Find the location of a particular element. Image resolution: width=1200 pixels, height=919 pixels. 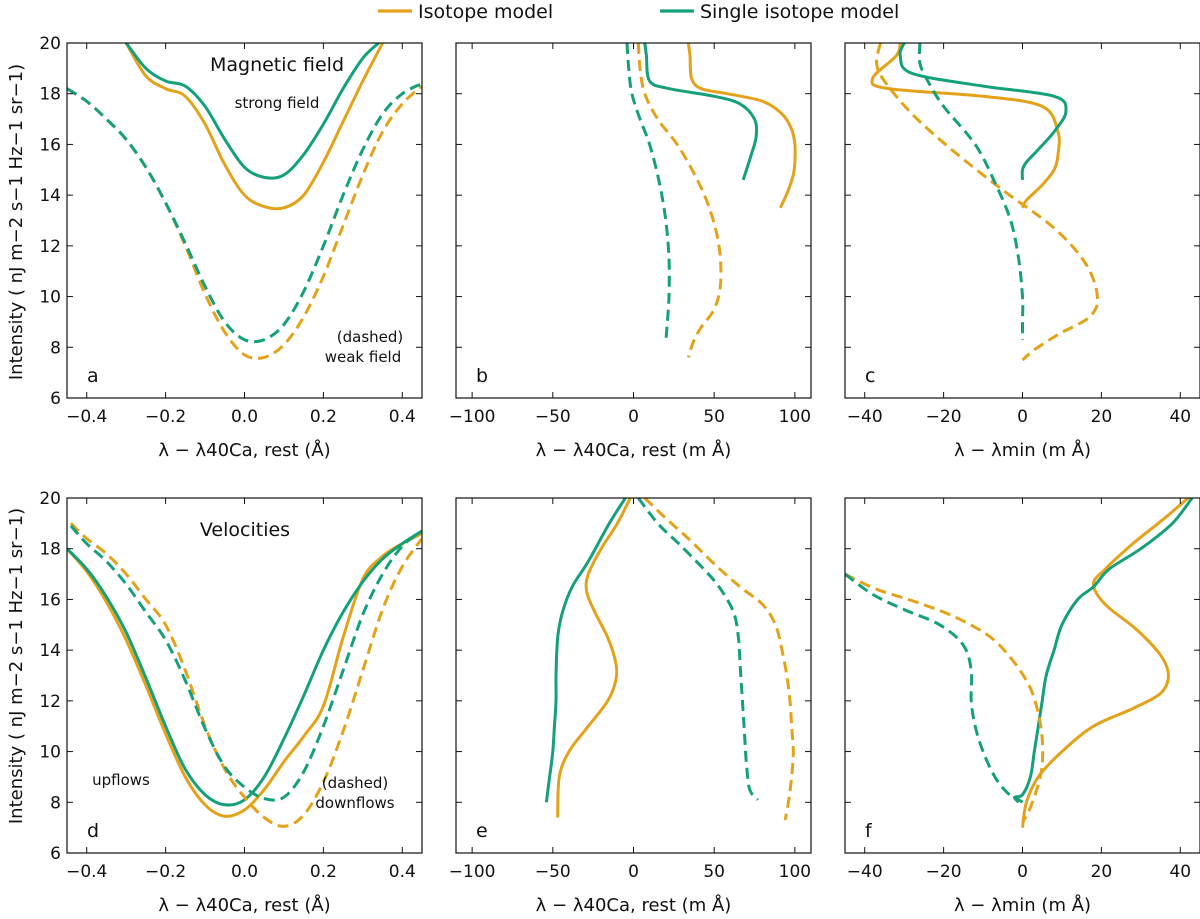

panel-b: −100 −50 0 50 100 λ − λ40Ca, rest (m Å) b is located at coordinates (630, 251).